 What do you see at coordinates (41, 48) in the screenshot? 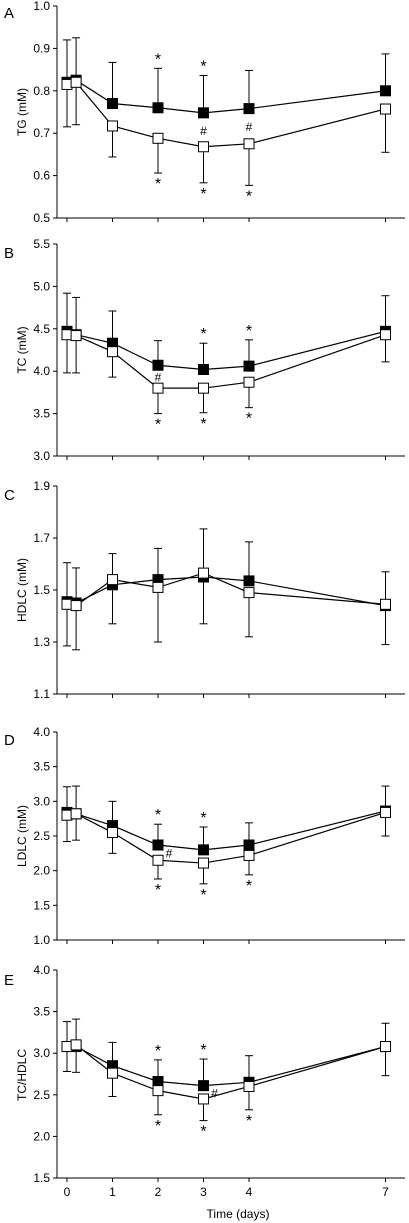
I see `y-tick-label: 0.9` at bounding box center [41, 48].